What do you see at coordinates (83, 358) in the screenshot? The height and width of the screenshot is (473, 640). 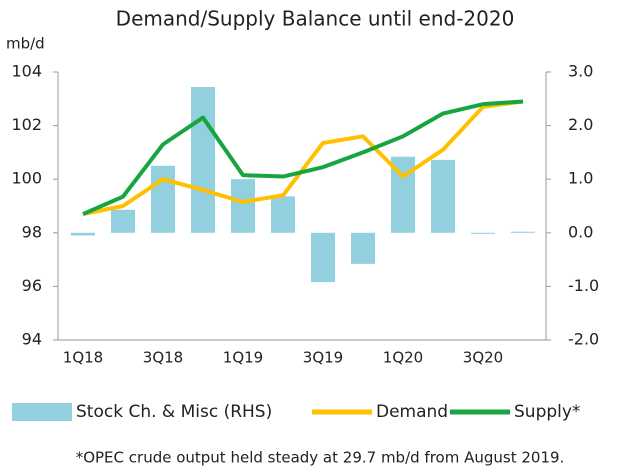 I see `x-tick-label: 1Q18` at bounding box center [83, 358].